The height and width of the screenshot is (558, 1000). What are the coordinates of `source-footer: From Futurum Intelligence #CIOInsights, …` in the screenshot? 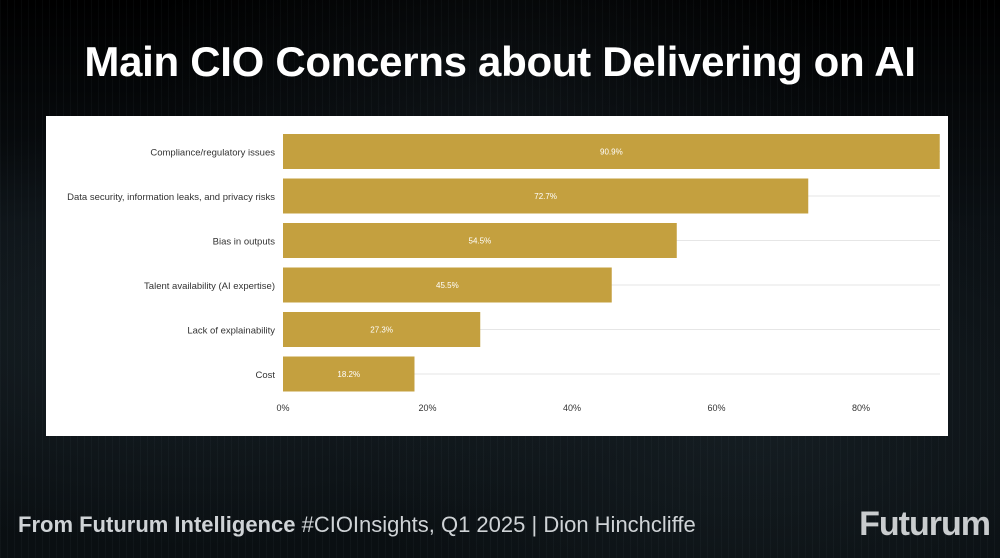 It's located at (357, 525).